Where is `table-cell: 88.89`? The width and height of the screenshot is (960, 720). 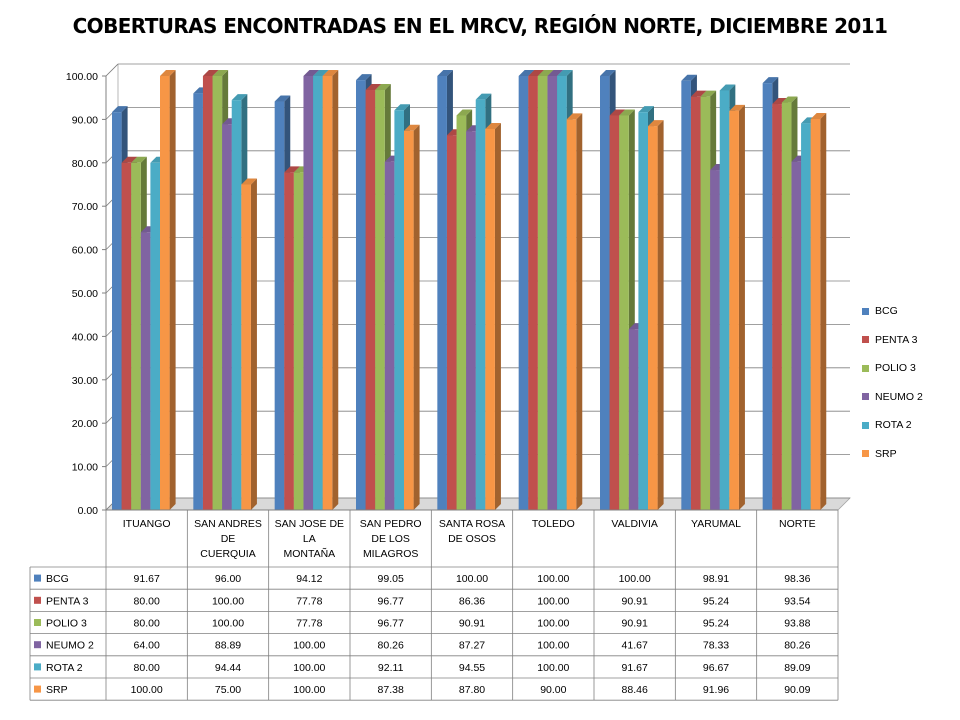
table-cell: 88.89 is located at coordinates (228, 646).